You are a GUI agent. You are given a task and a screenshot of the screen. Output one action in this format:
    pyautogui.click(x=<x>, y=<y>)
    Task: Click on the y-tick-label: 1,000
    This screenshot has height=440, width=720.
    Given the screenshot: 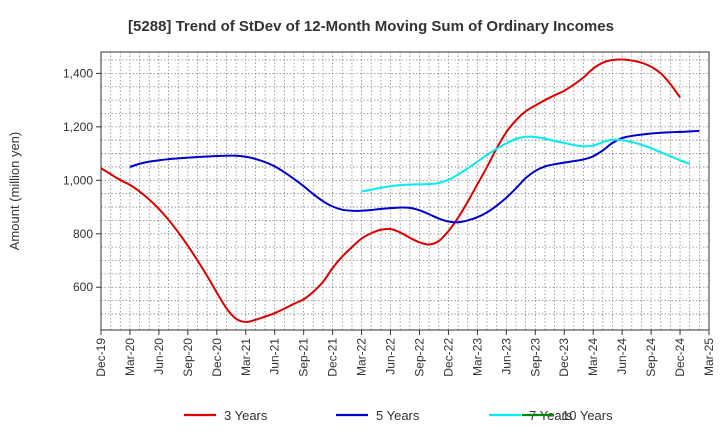 What is the action you would take?
    pyautogui.click(x=78, y=180)
    